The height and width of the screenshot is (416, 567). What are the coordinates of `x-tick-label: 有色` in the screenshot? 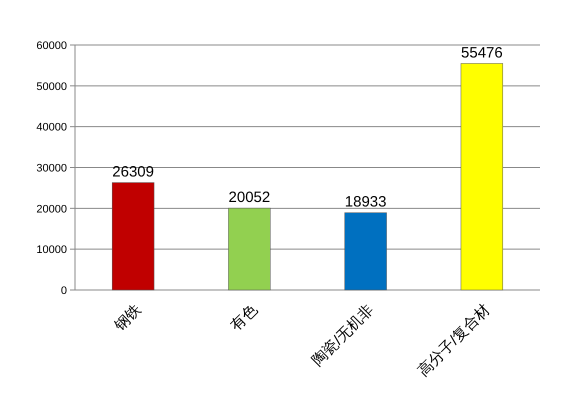 It's located at (244, 318).